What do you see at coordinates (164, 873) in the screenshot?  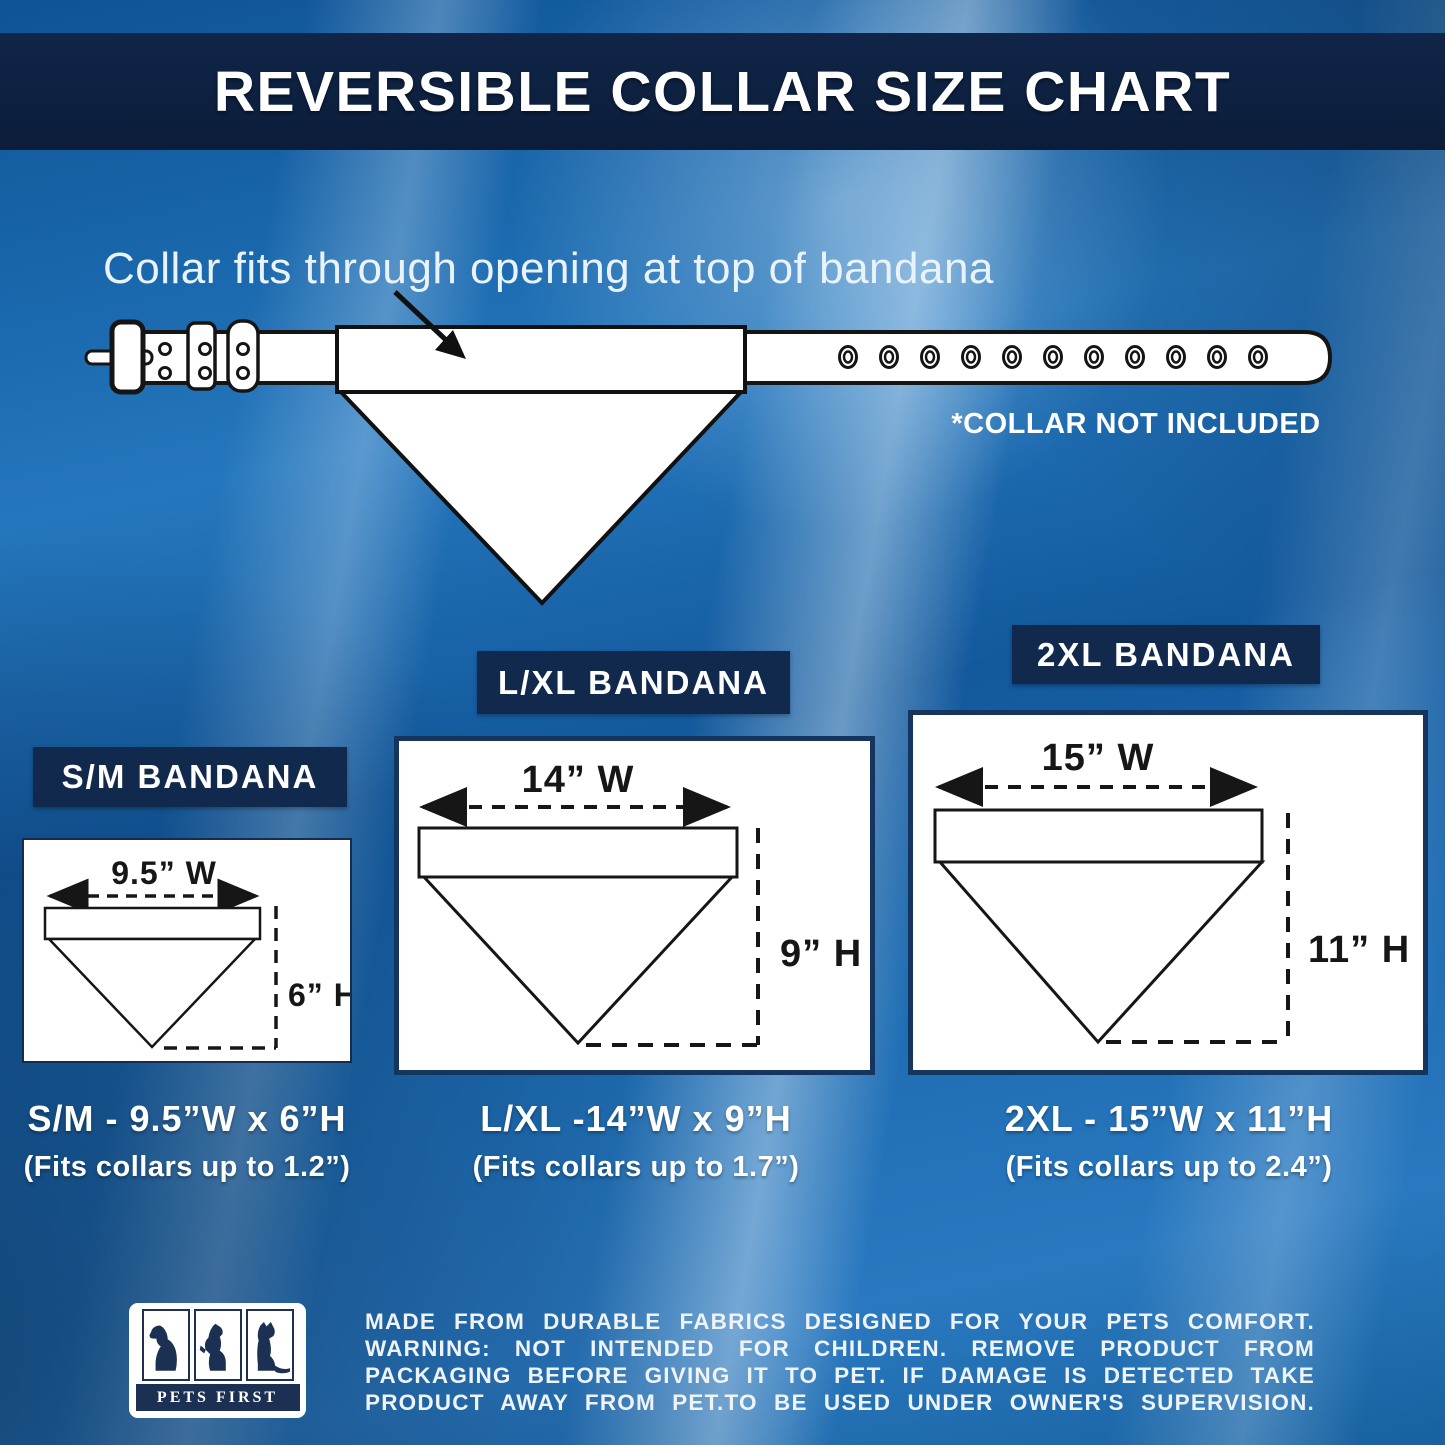 I see `sm-width-label: 9.5” W` at bounding box center [164, 873].